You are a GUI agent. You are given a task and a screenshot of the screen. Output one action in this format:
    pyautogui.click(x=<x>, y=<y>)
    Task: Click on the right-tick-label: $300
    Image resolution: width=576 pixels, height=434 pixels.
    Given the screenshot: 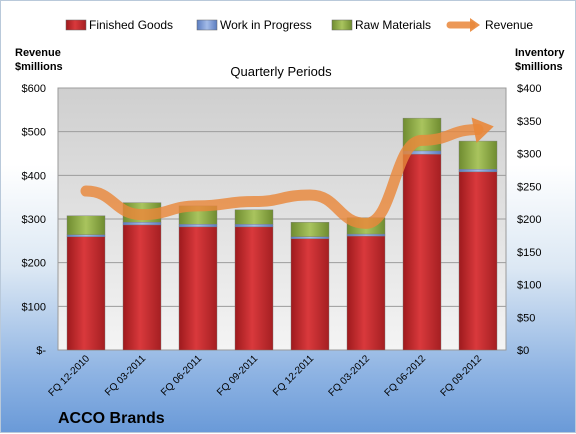 What is the action you would take?
    pyautogui.click(x=529, y=155)
    